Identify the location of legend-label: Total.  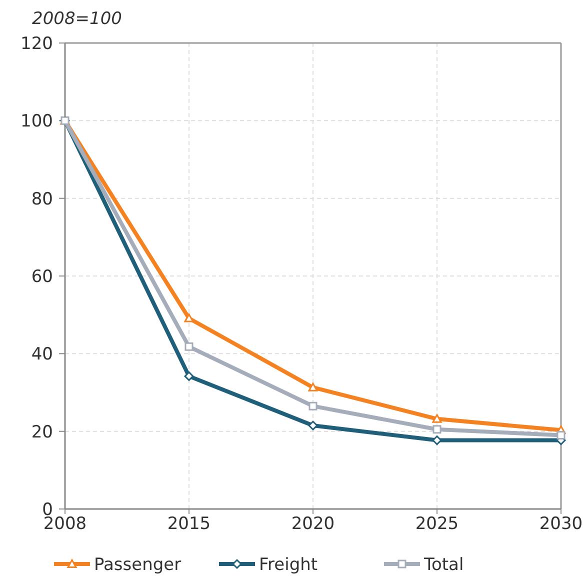
(443, 564).